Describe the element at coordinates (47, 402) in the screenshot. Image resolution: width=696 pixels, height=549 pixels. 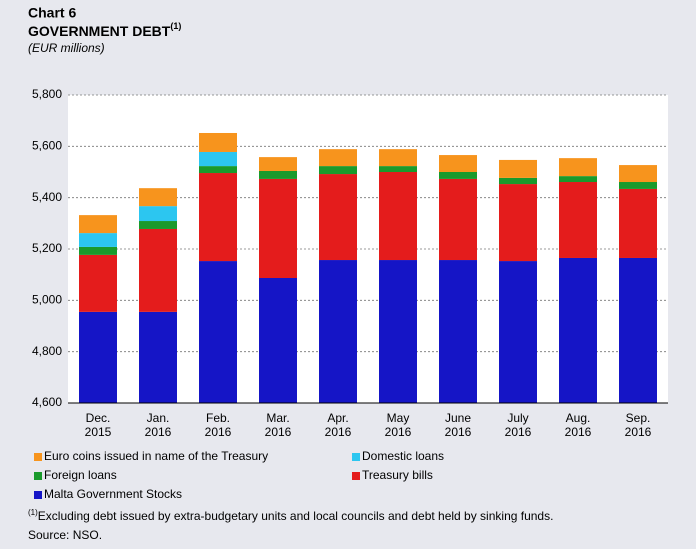
I see `y-tick-label: 4,600` at that location.